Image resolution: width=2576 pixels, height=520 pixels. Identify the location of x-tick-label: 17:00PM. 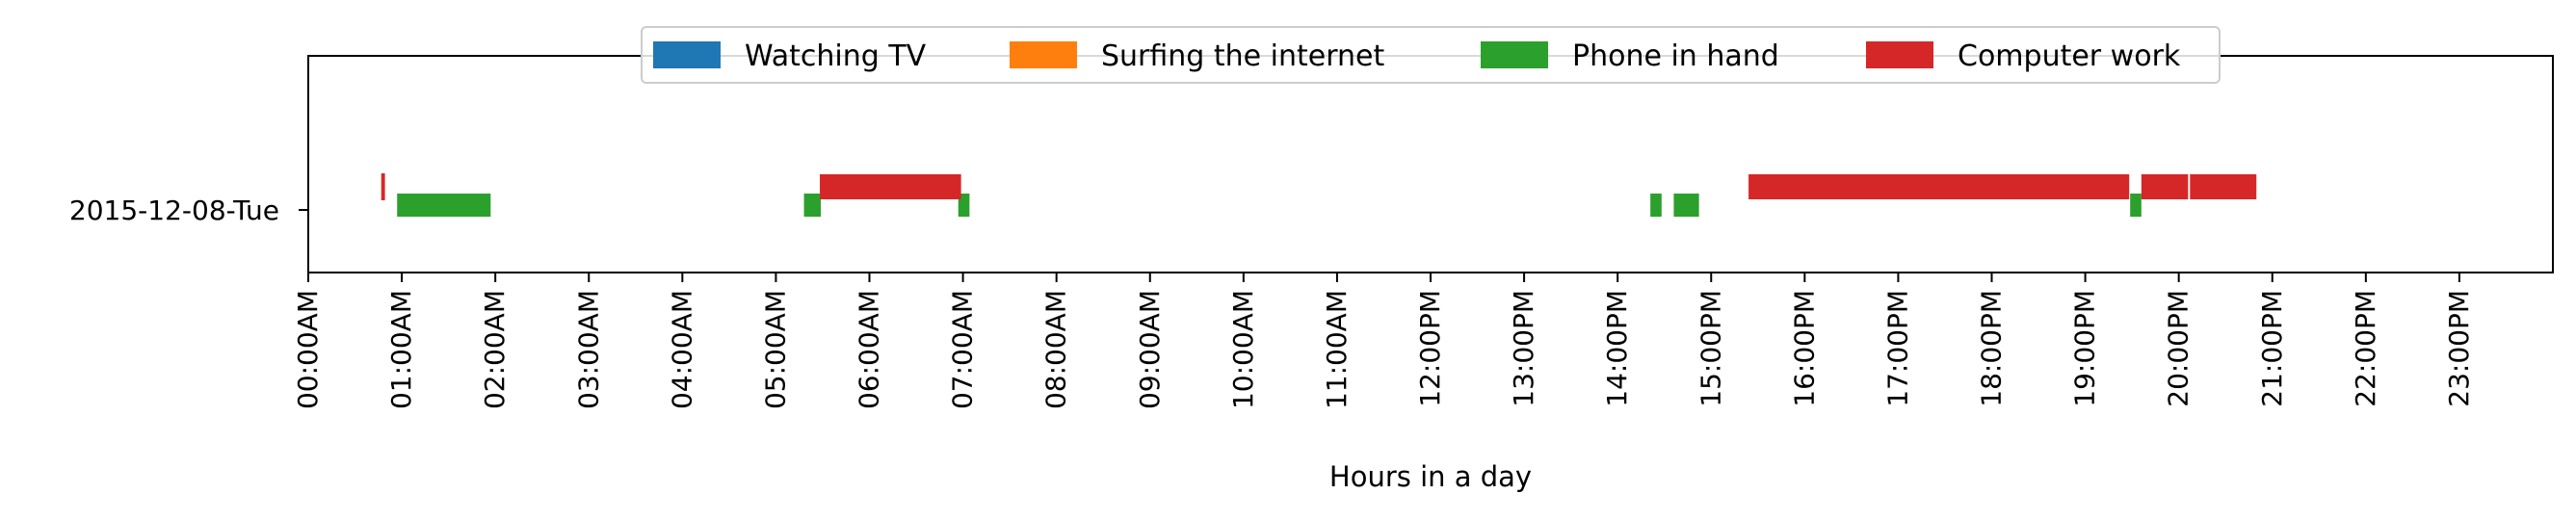
(1897, 348).